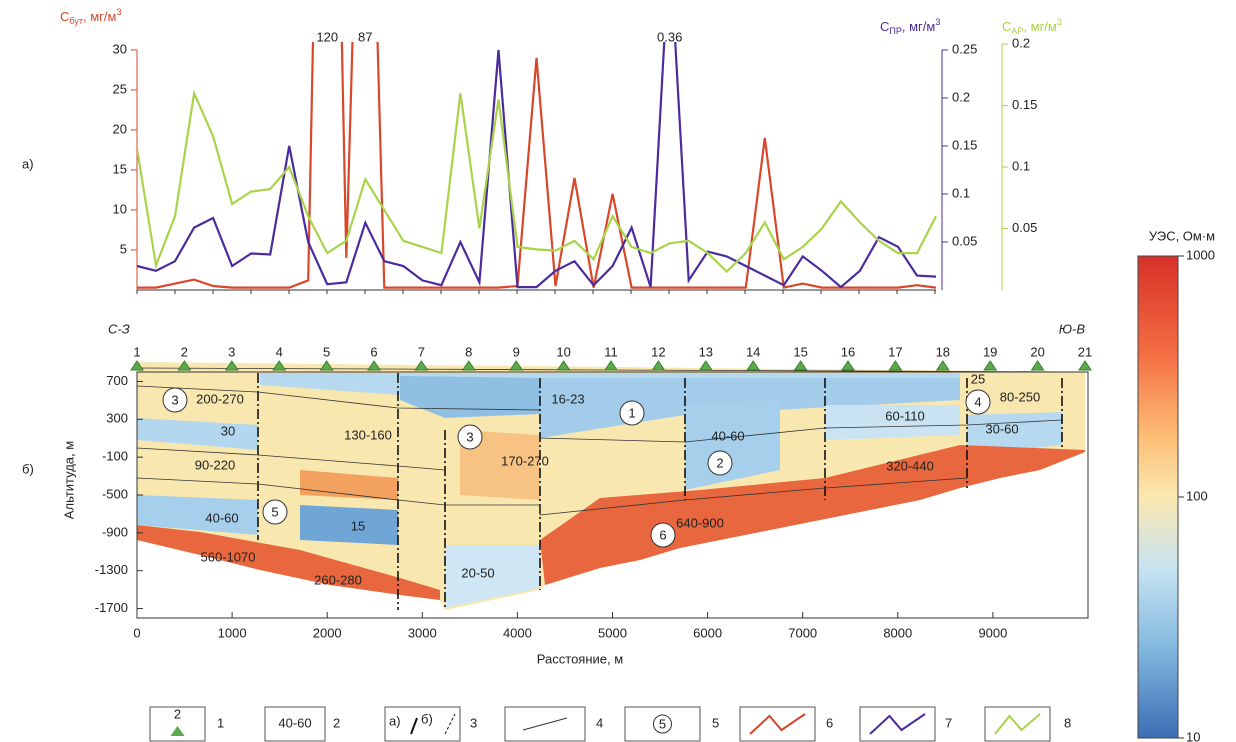 The width and height of the screenshot is (1236, 742). What do you see at coordinates (612, 632) in the screenshot?
I see `x-tick-label: 5000` at bounding box center [612, 632].